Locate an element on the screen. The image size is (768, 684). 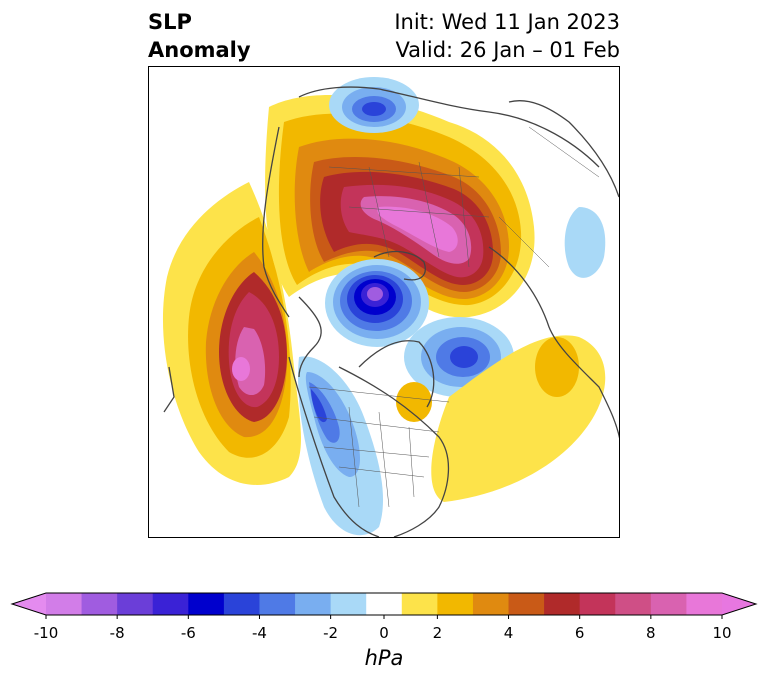
colorbar-tick-label: -6 is located at coordinates (188, 633).